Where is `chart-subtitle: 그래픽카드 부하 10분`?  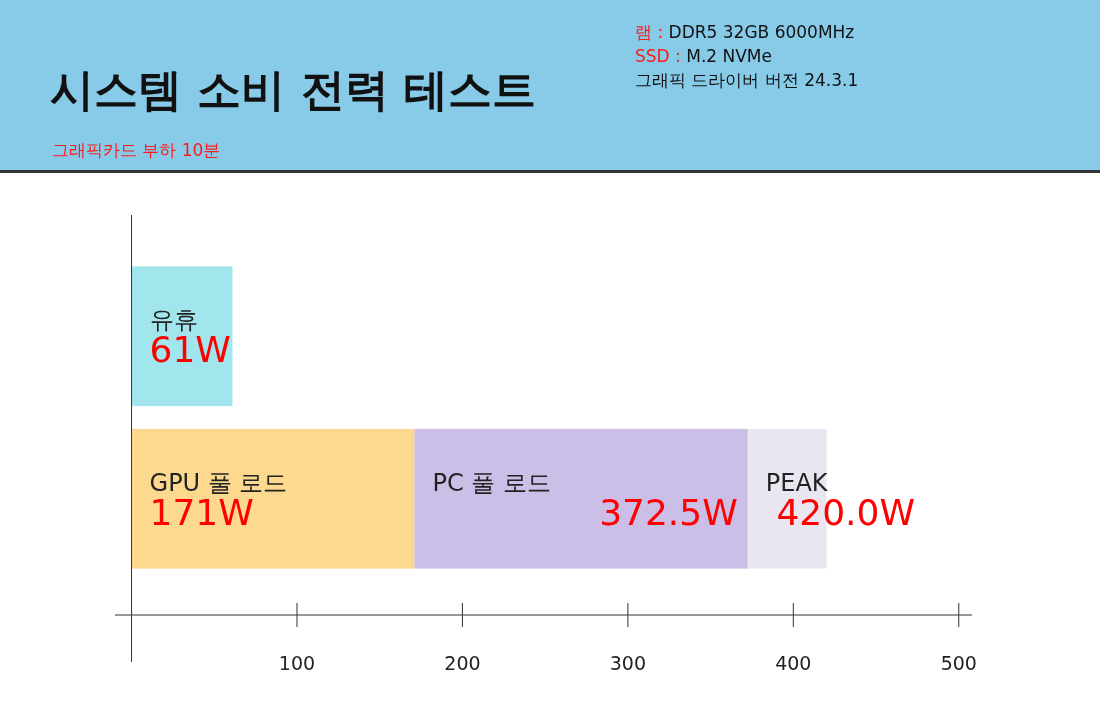 chart-subtitle: 그래픽카드 부하 10분 is located at coordinates (136, 150).